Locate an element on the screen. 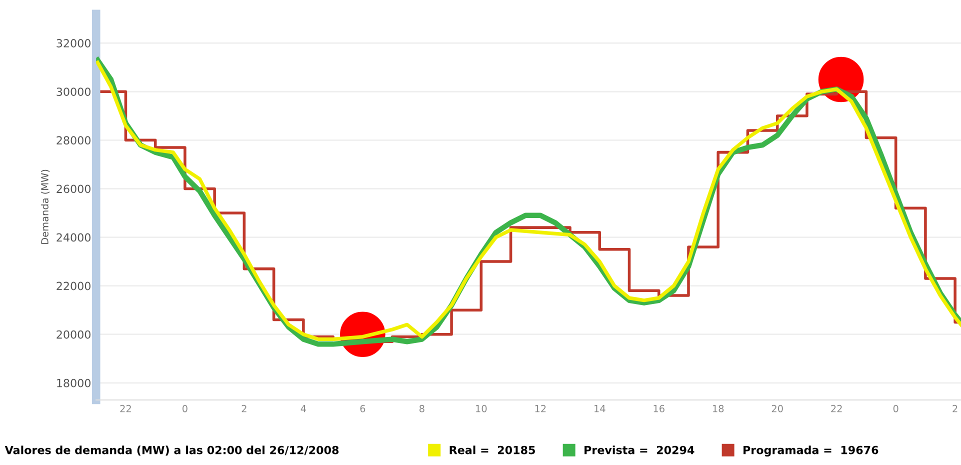 The image size is (961, 465). y-tick-label: 32000 is located at coordinates (73, 43).